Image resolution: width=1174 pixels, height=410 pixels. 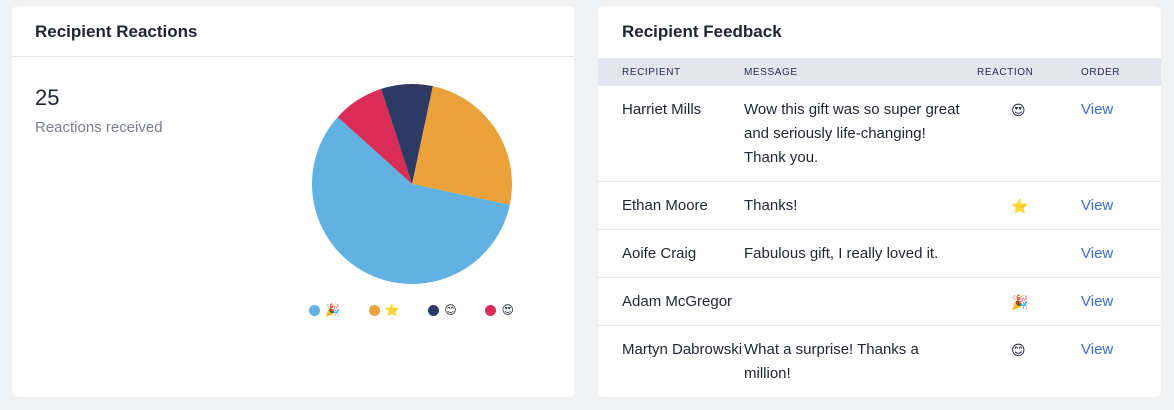 I want to click on reactions-card-title: Recipient Reactions, so click(x=293, y=31).